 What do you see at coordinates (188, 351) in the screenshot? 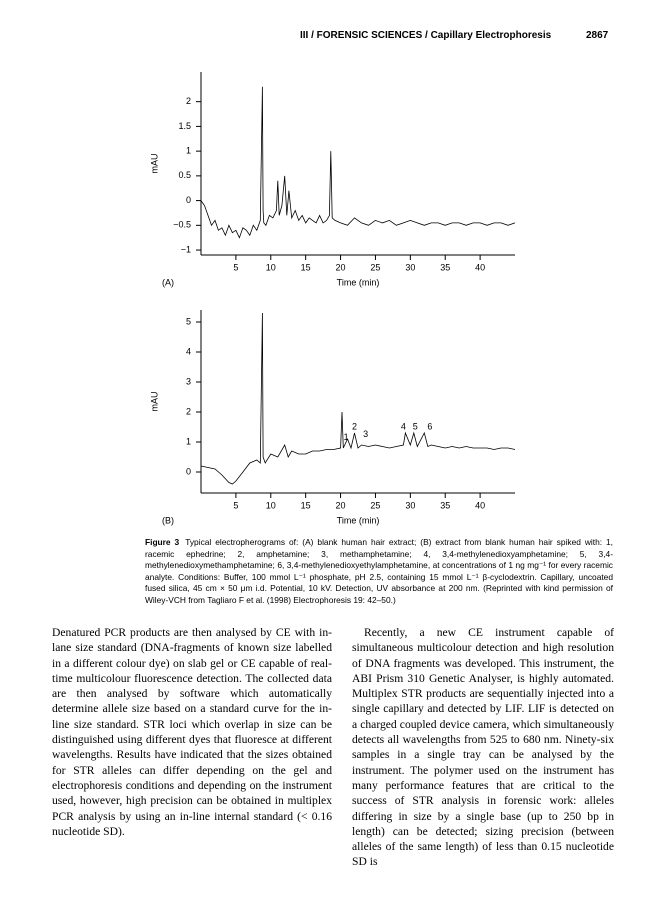
I see `y-tick-label: 4` at bounding box center [188, 351].